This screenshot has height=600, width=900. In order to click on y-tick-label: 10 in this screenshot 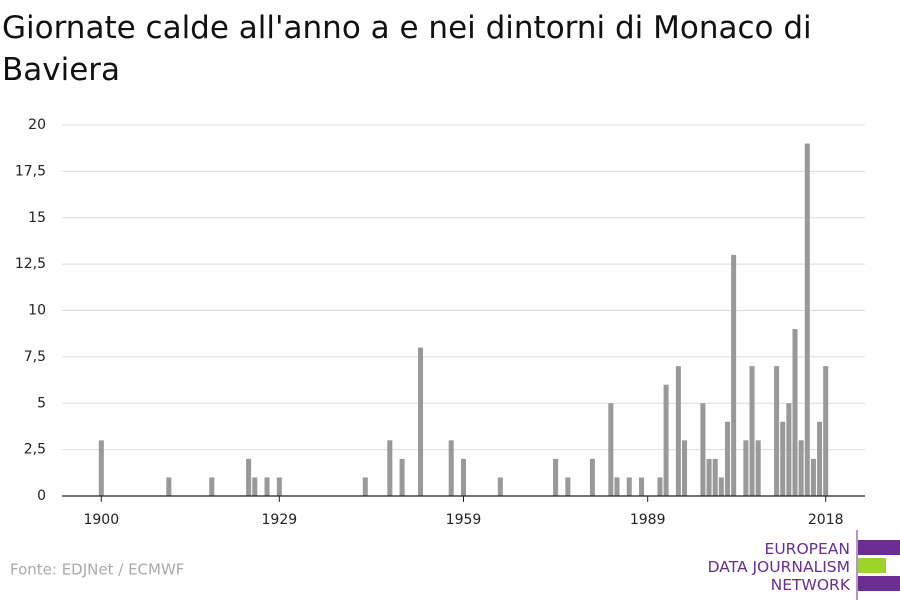, I will do `click(37, 311)`.